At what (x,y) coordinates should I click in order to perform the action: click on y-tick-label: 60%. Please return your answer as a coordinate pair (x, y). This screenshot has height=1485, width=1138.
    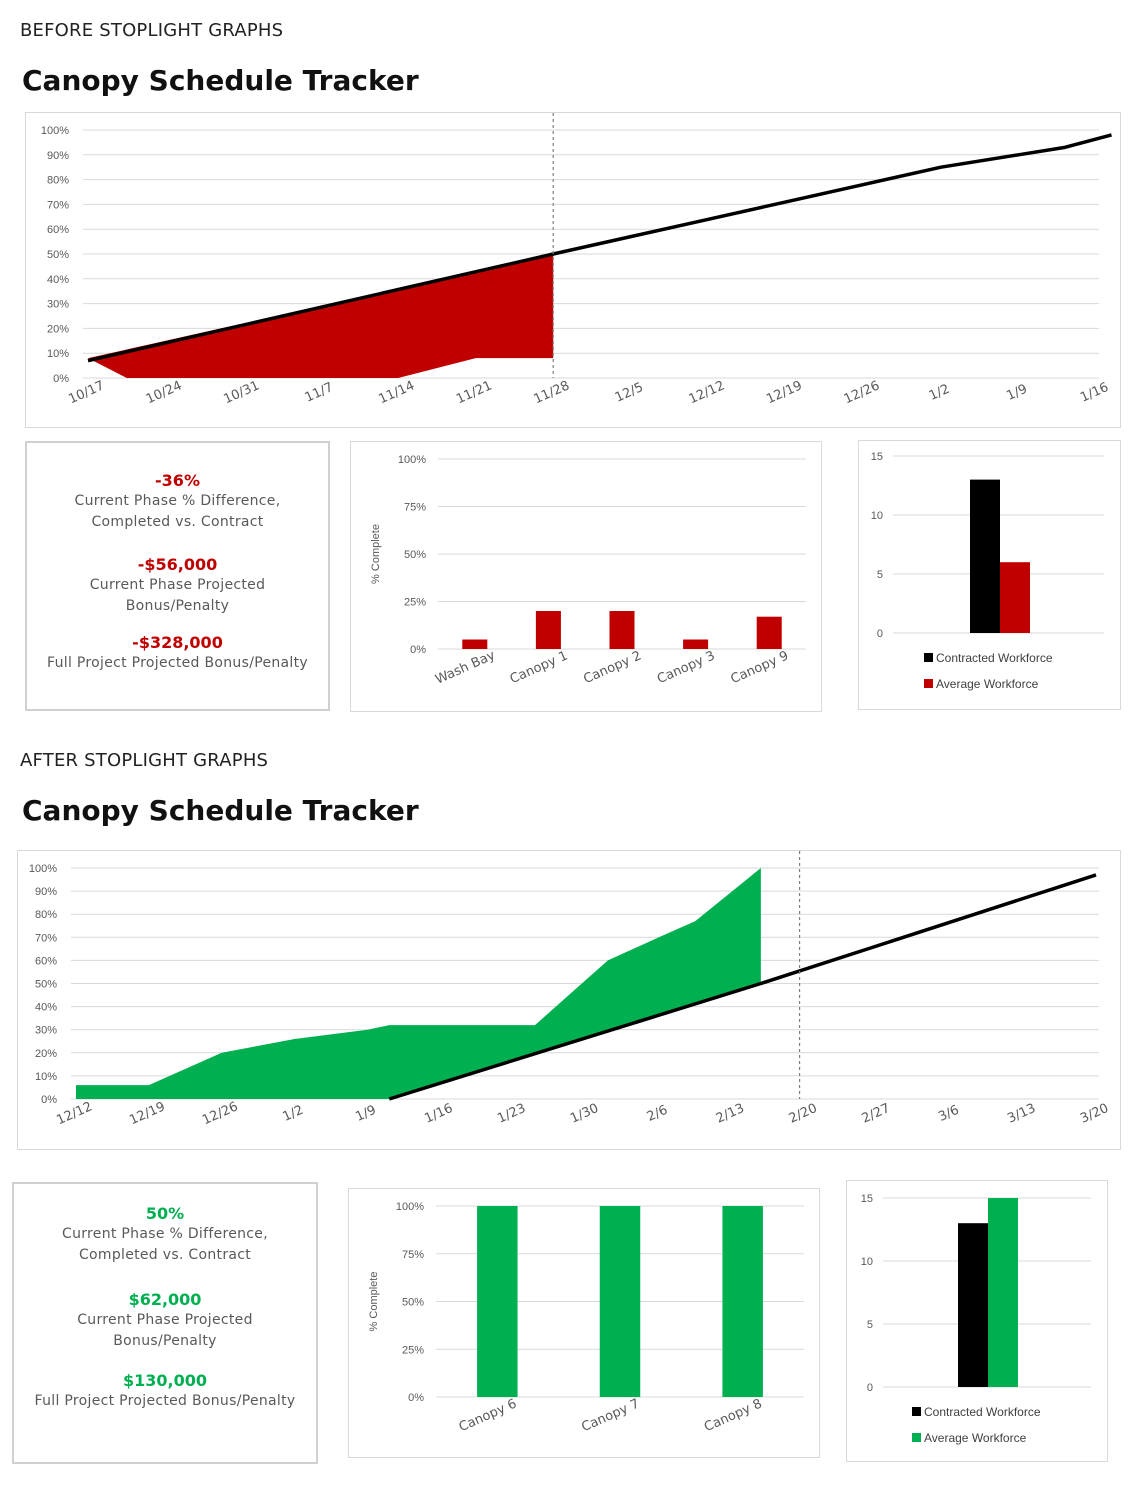
    Looking at the image, I should click on (46, 961).